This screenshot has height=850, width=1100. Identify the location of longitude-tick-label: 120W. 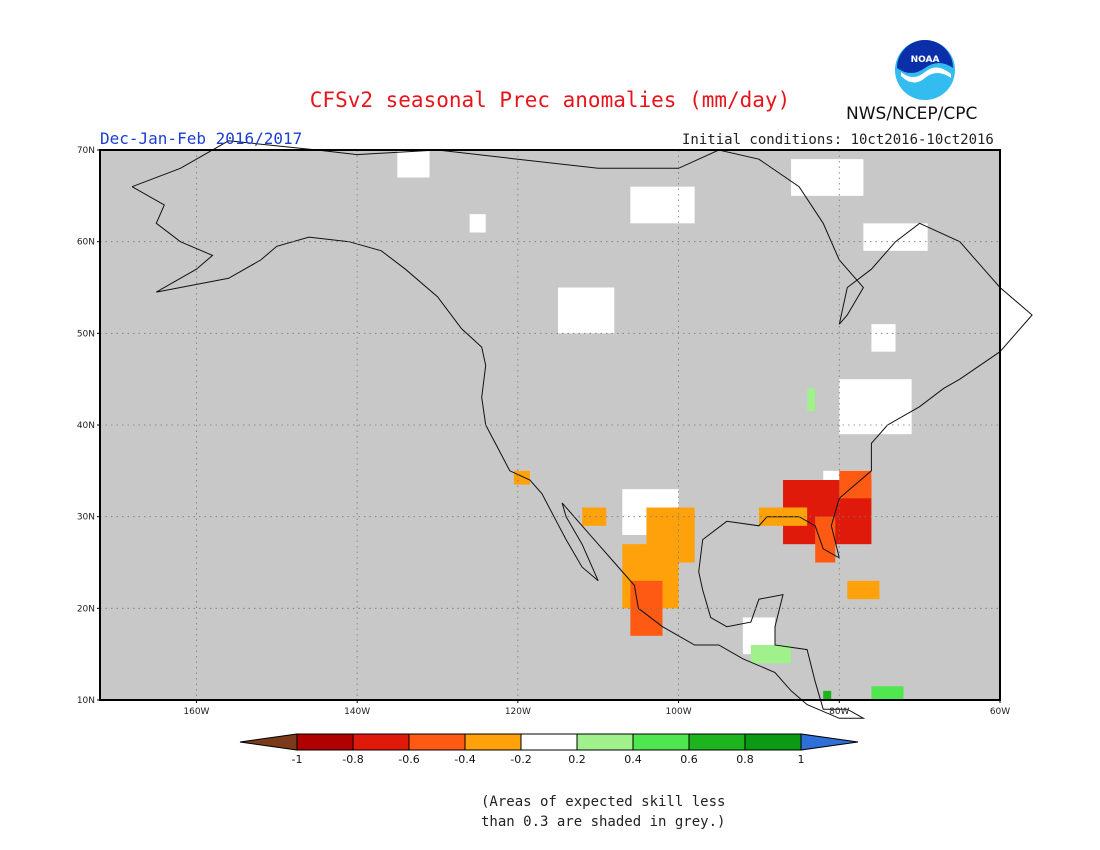
(518, 712).